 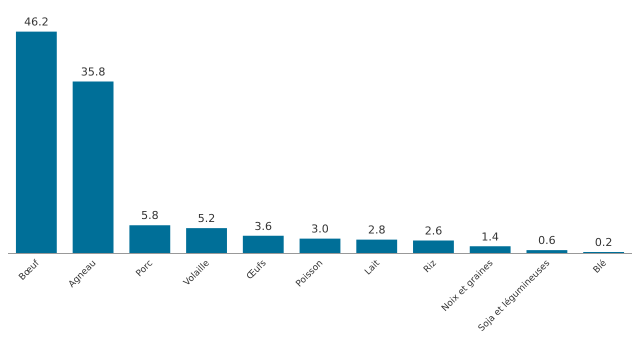 I want to click on data-label: 0.6, so click(x=547, y=241).